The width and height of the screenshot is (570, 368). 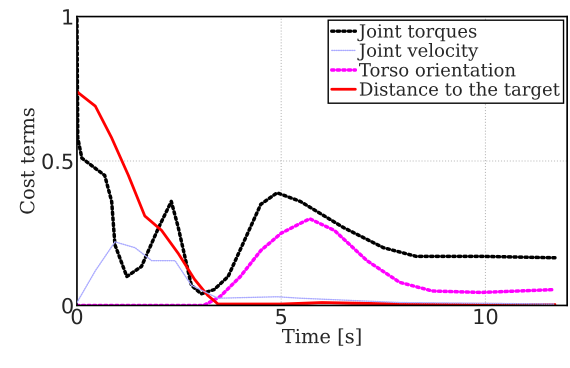 What do you see at coordinates (417, 52) in the screenshot?
I see `legend-label: Joint velocity` at bounding box center [417, 52].